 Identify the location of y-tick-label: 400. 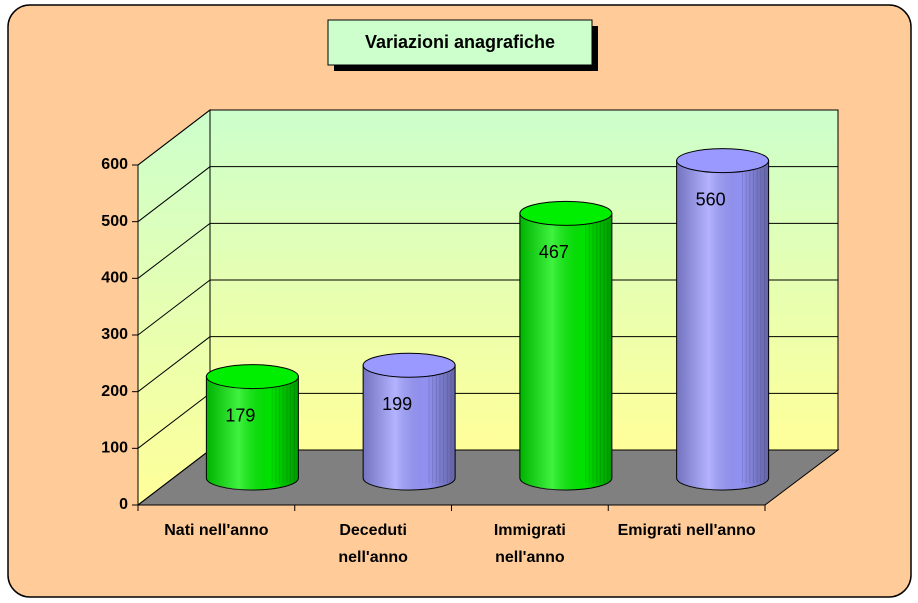
(114, 278).